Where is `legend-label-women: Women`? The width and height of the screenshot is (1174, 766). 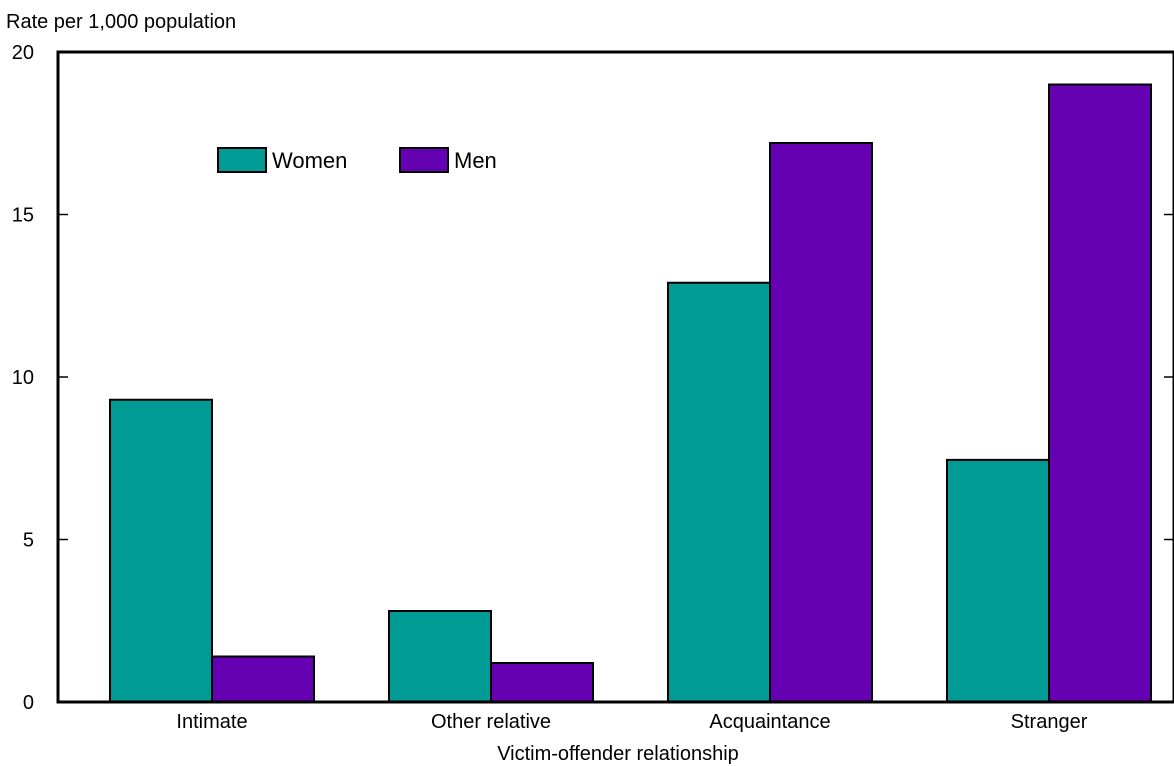 legend-label-women: Women is located at coordinates (309, 160).